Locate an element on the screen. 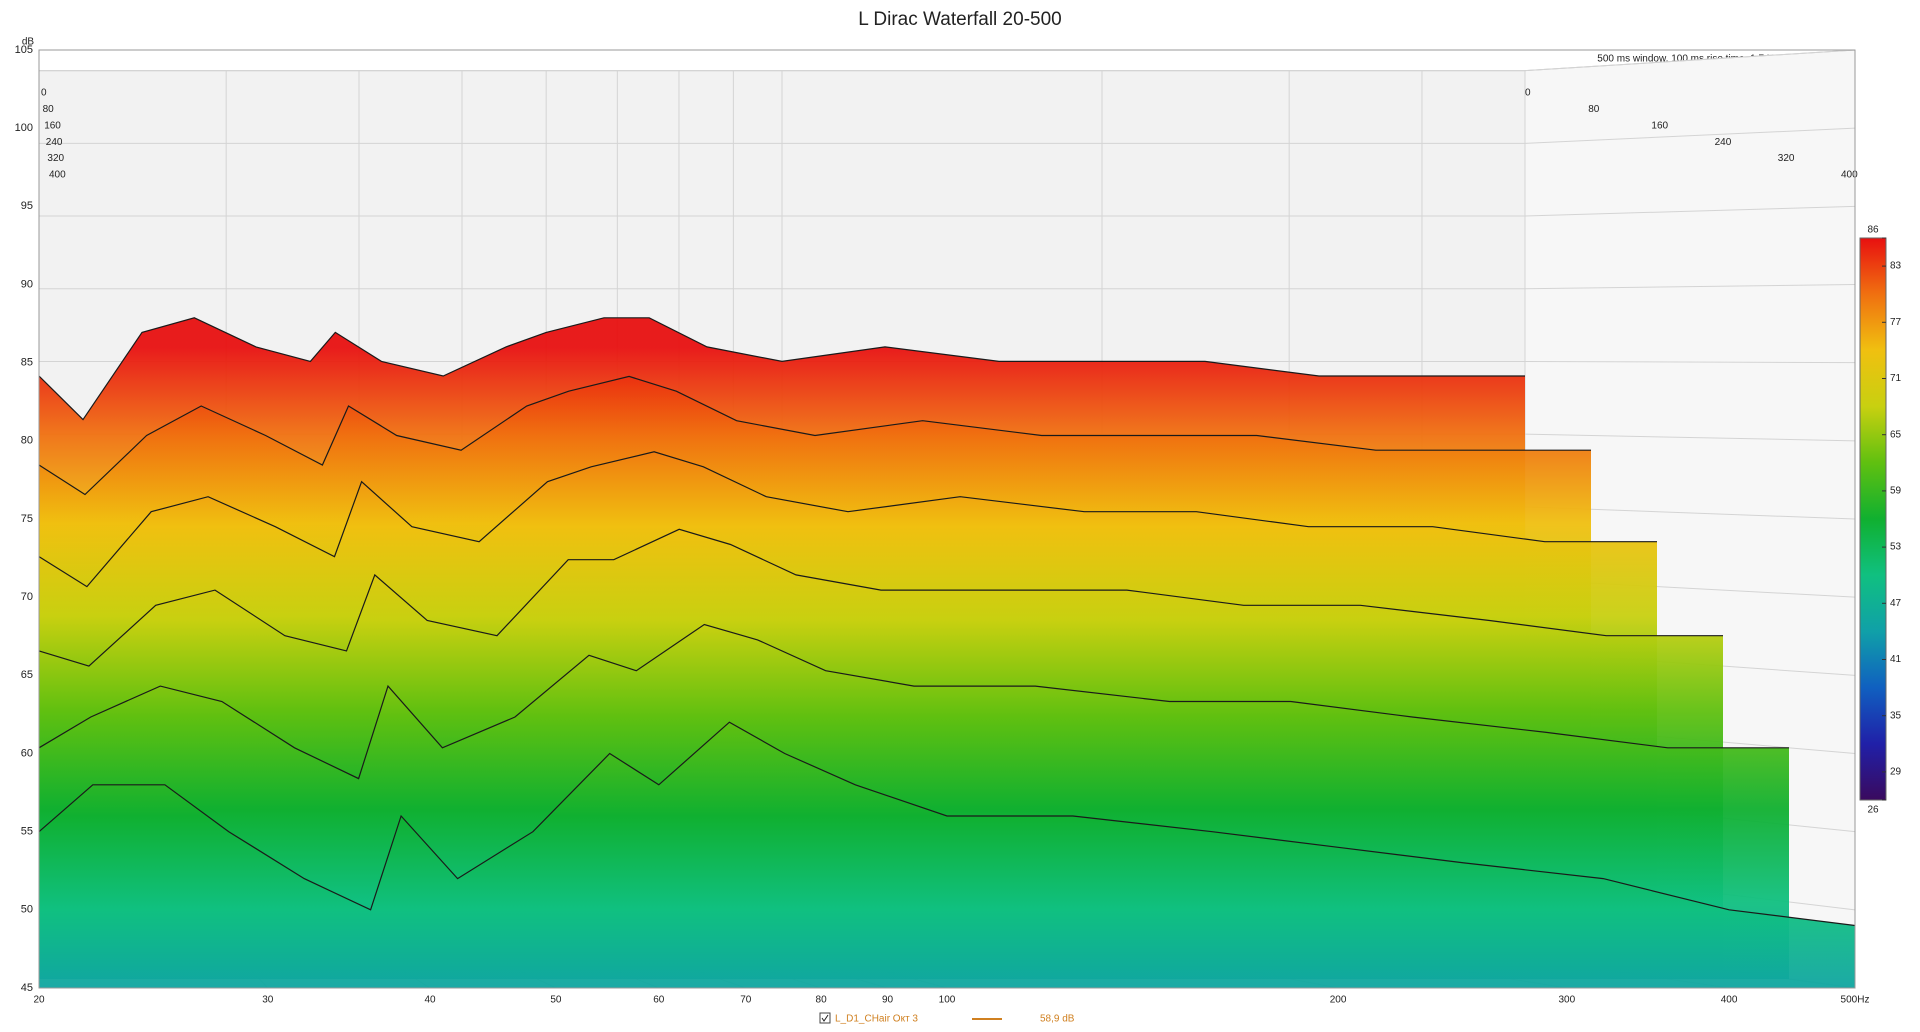 This screenshot has height=1032, width=1920. colorbar-tick-label: 47 is located at coordinates (1896, 603).